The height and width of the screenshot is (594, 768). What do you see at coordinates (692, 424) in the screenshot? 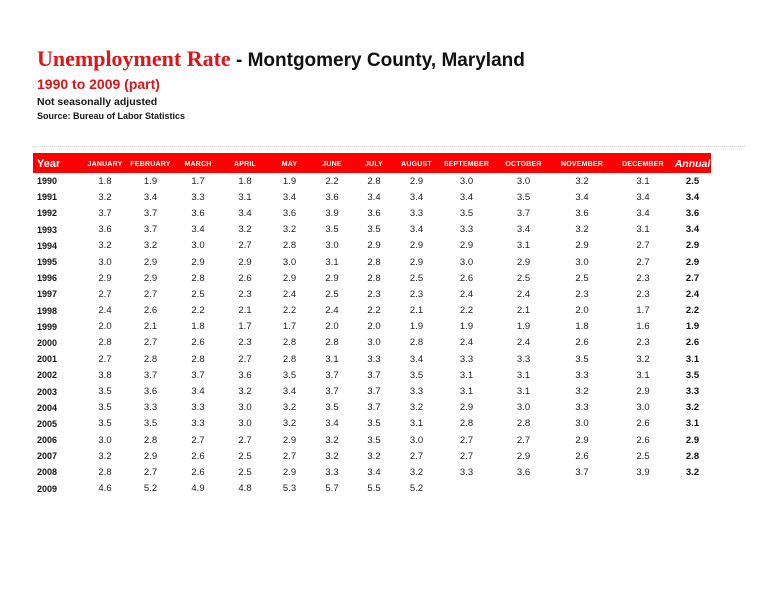
I see `annual-cell: 3.1` at bounding box center [692, 424].